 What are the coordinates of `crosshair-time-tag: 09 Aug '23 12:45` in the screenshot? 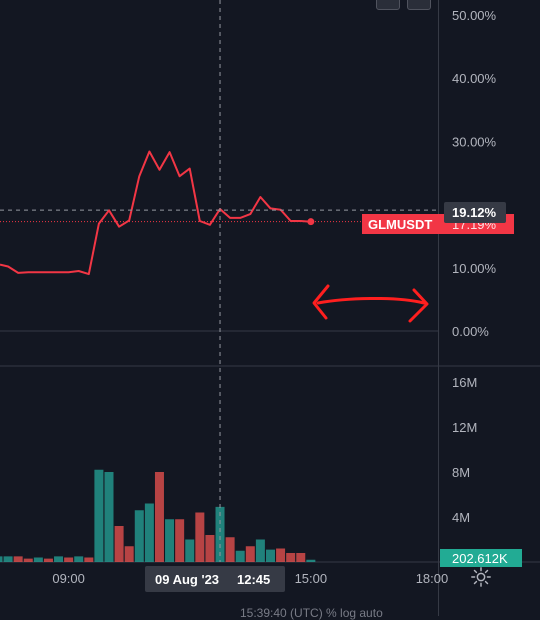 It's located at (215, 579).